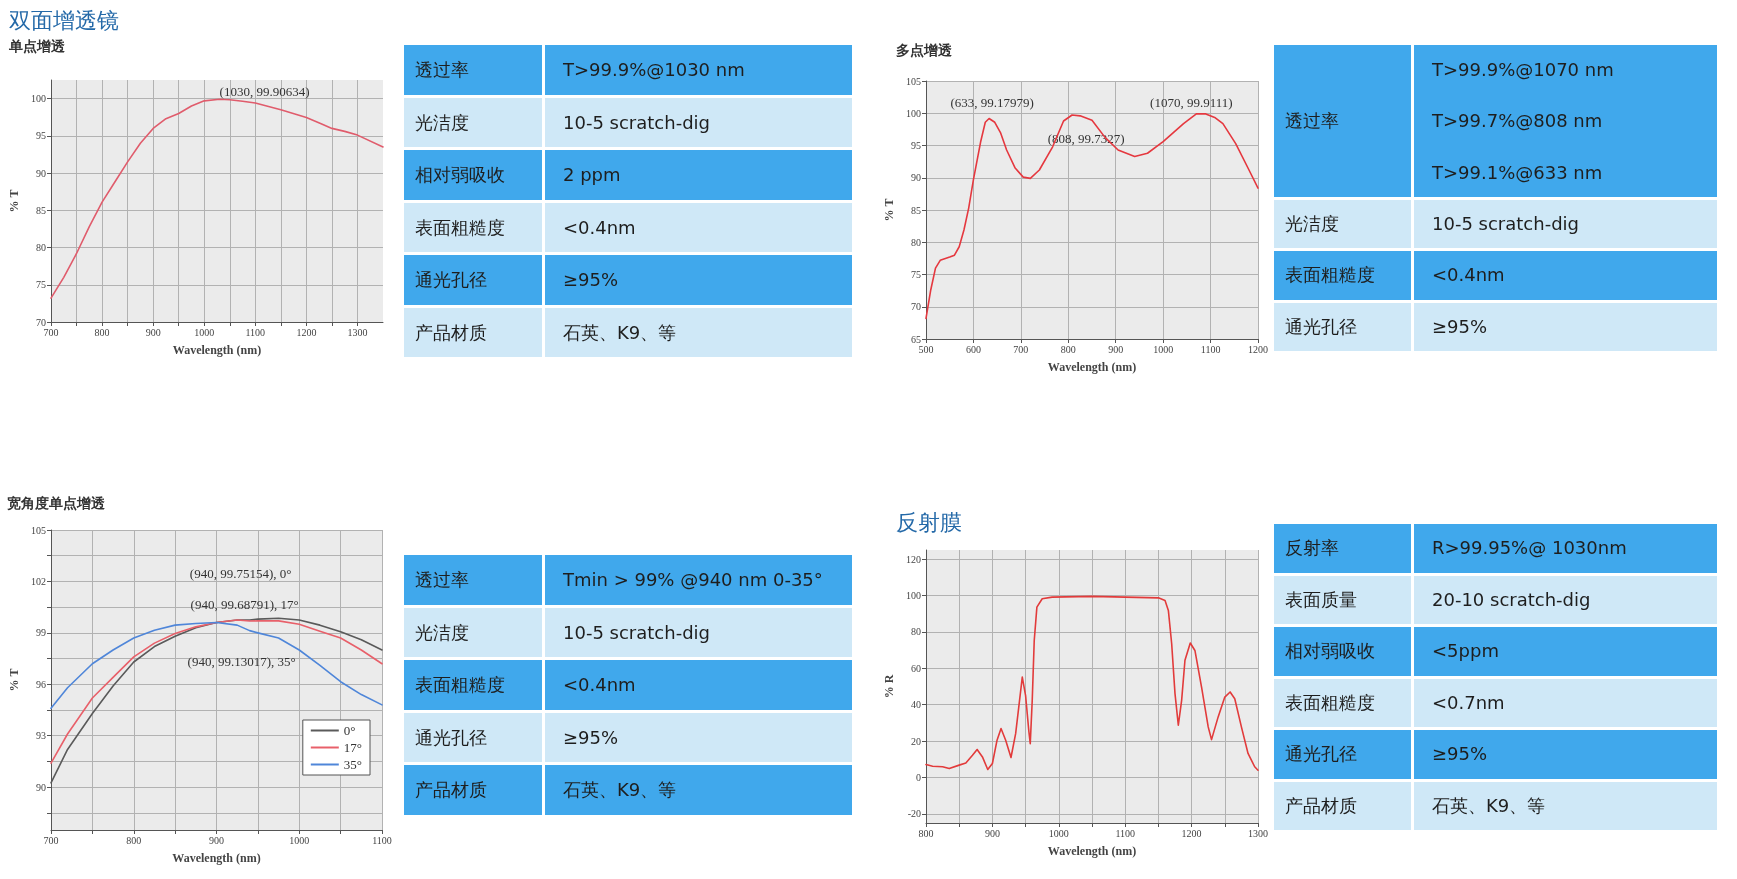 This screenshot has height=879, width=1737. Describe the element at coordinates (654, 69) in the screenshot. I see `text: T>99.9%@1030 nm` at that location.